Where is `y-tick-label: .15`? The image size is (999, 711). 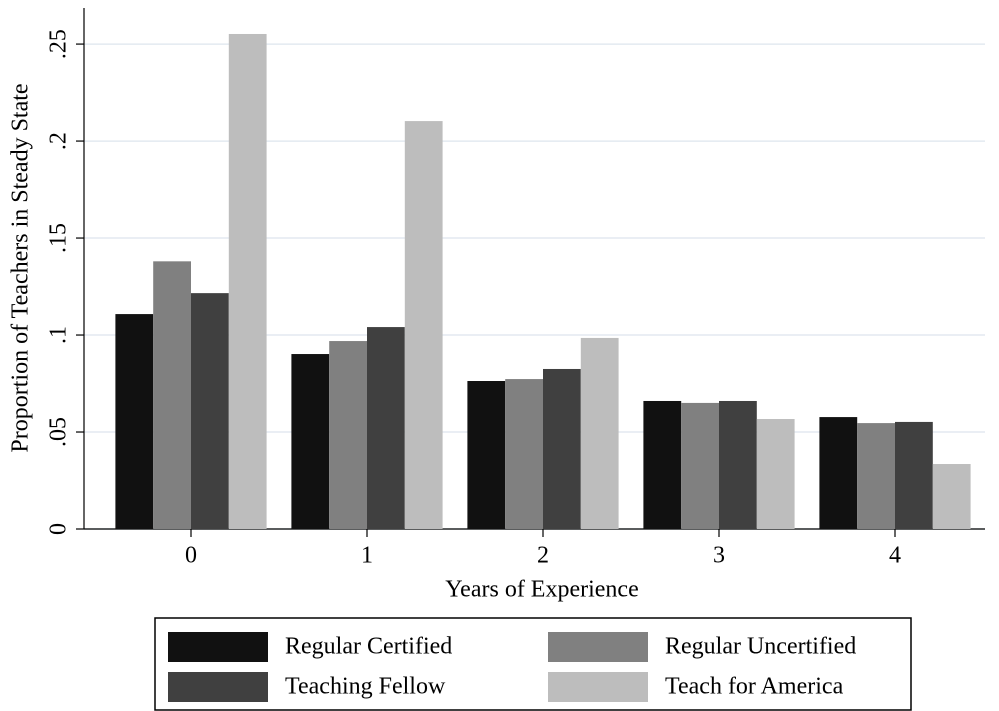 y-tick-label: .15 is located at coordinates (59, 238).